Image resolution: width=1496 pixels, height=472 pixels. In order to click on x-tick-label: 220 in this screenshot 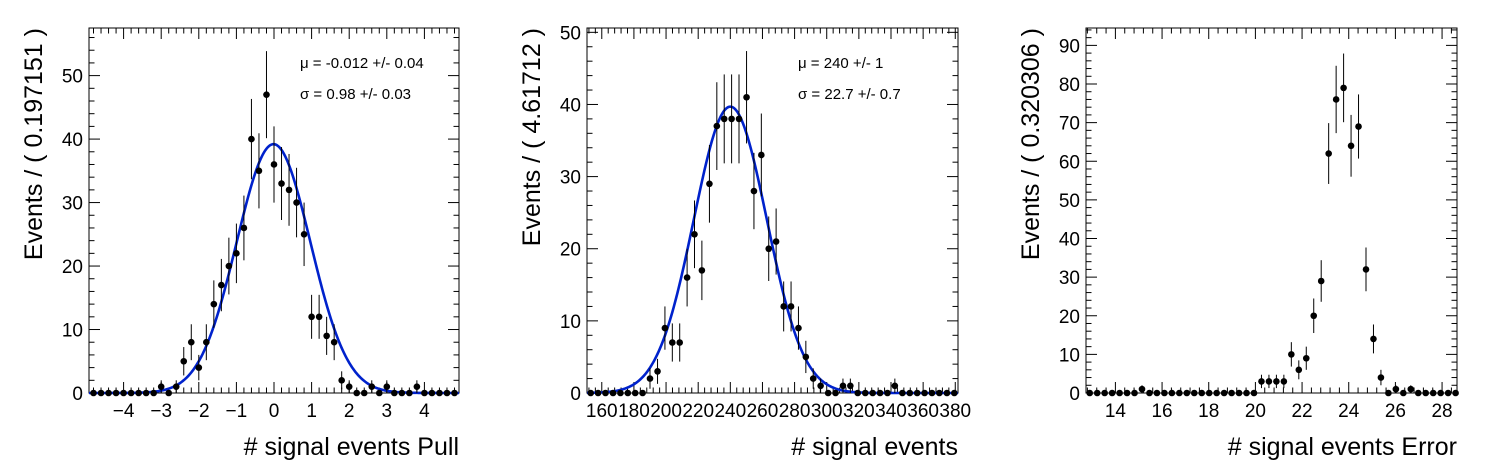, I will do `click(698, 411)`.